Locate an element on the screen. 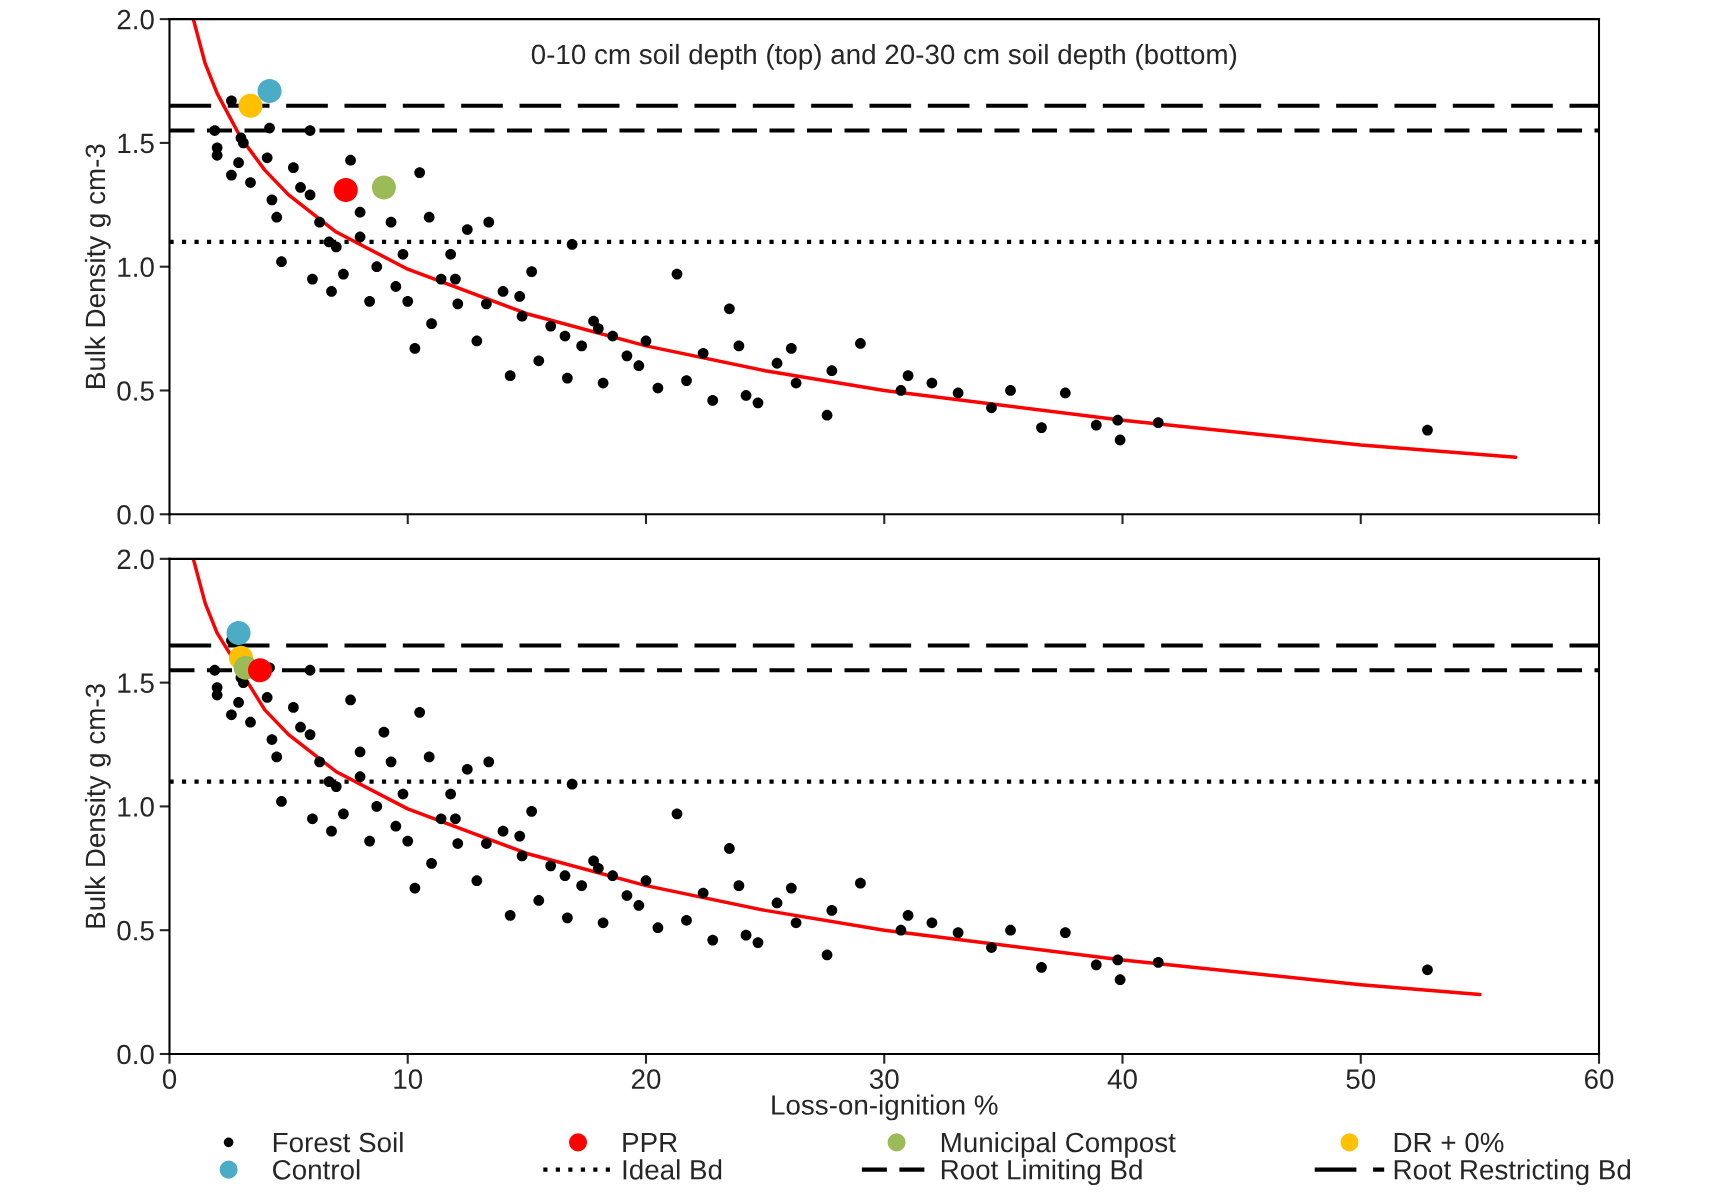  legend-label: DR + 0% is located at coordinates (1449, 1142).